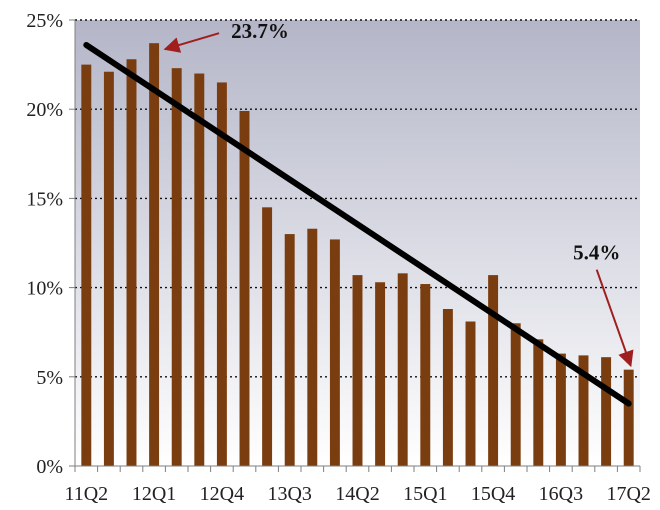  What do you see at coordinates (49, 467) in the screenshot?
I see `y-tick-label: 0%` at bounding box center [49, 467].